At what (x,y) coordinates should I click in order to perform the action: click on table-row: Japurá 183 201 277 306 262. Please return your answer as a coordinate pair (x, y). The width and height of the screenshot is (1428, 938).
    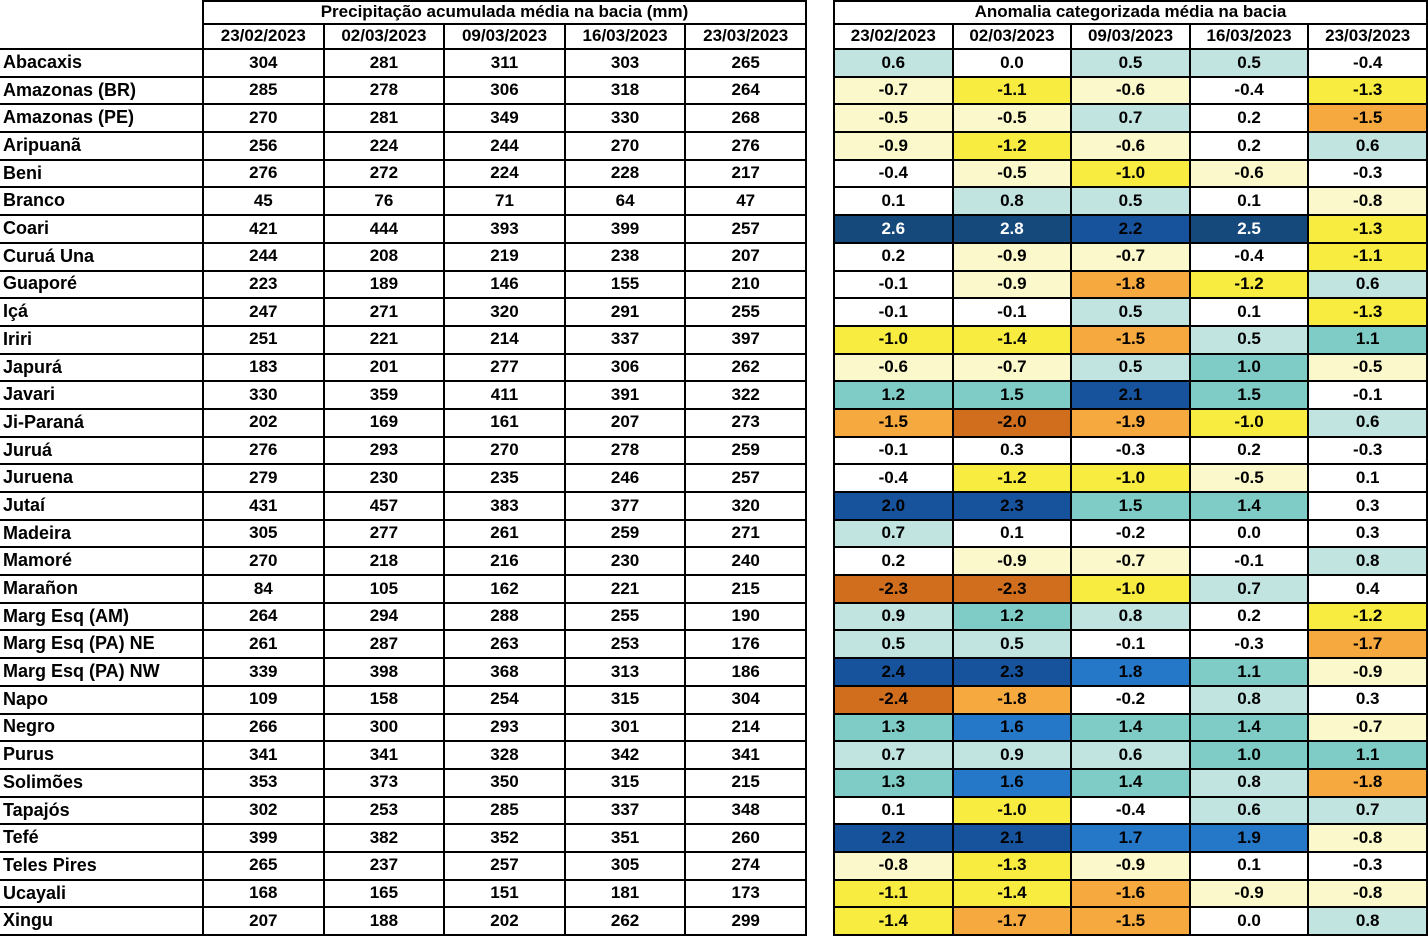
    Looking at the image, I should click on (403, 367).